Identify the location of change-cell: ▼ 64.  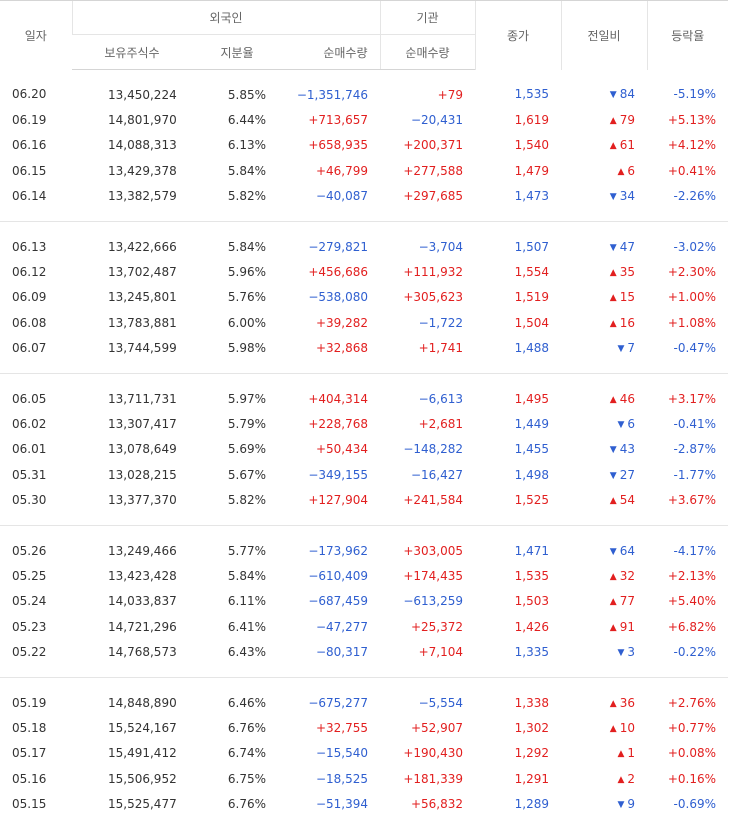
(604, 544).